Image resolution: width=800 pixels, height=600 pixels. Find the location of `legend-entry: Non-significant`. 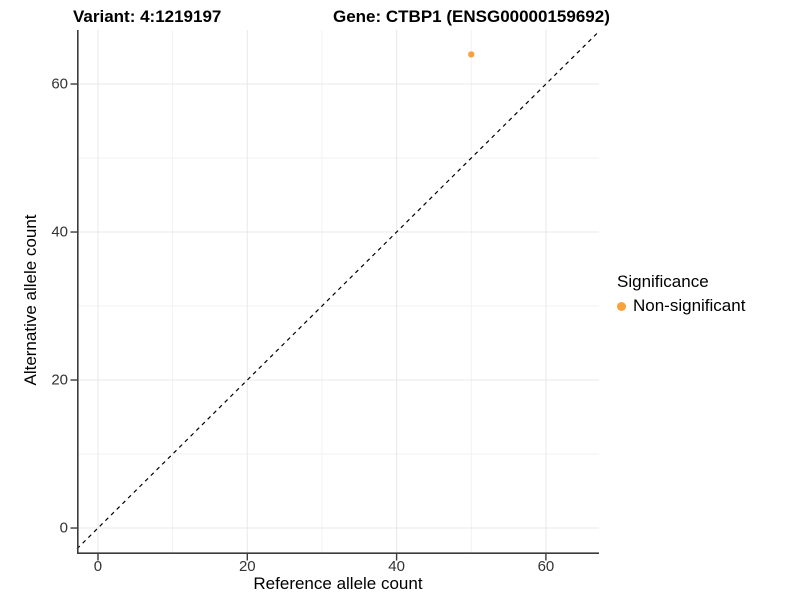

legend-entry: Non-significant is located at coordinates (681, 306).